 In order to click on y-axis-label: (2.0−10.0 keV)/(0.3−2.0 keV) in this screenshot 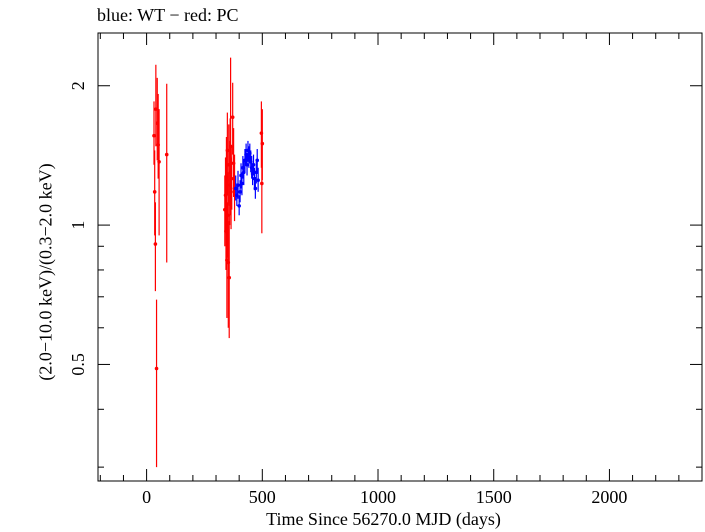, I will do `click(45, 272)`.